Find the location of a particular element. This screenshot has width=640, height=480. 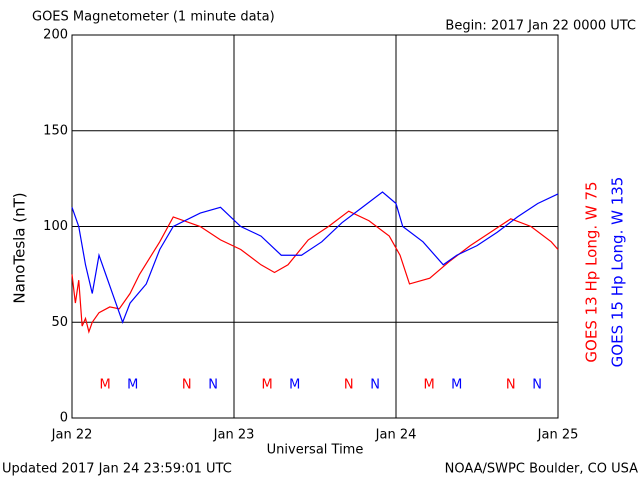

x-axis-label: Universal Time is located at coordinates (315, 450).